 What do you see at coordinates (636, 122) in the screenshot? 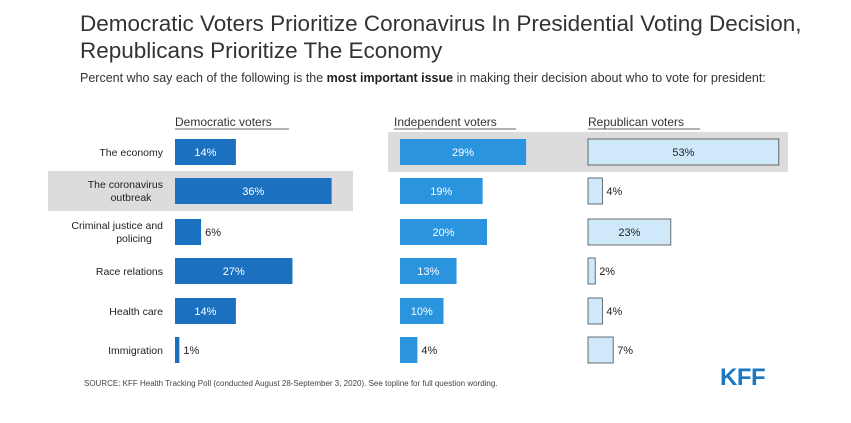
I see `series-header: Republican voters` at bounding box center [636, 122].